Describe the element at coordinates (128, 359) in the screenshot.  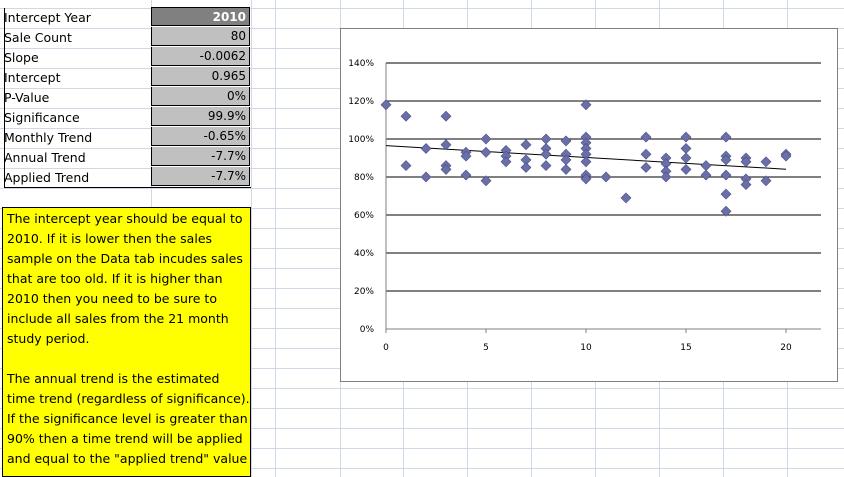
I see `note-spacer` at that location.